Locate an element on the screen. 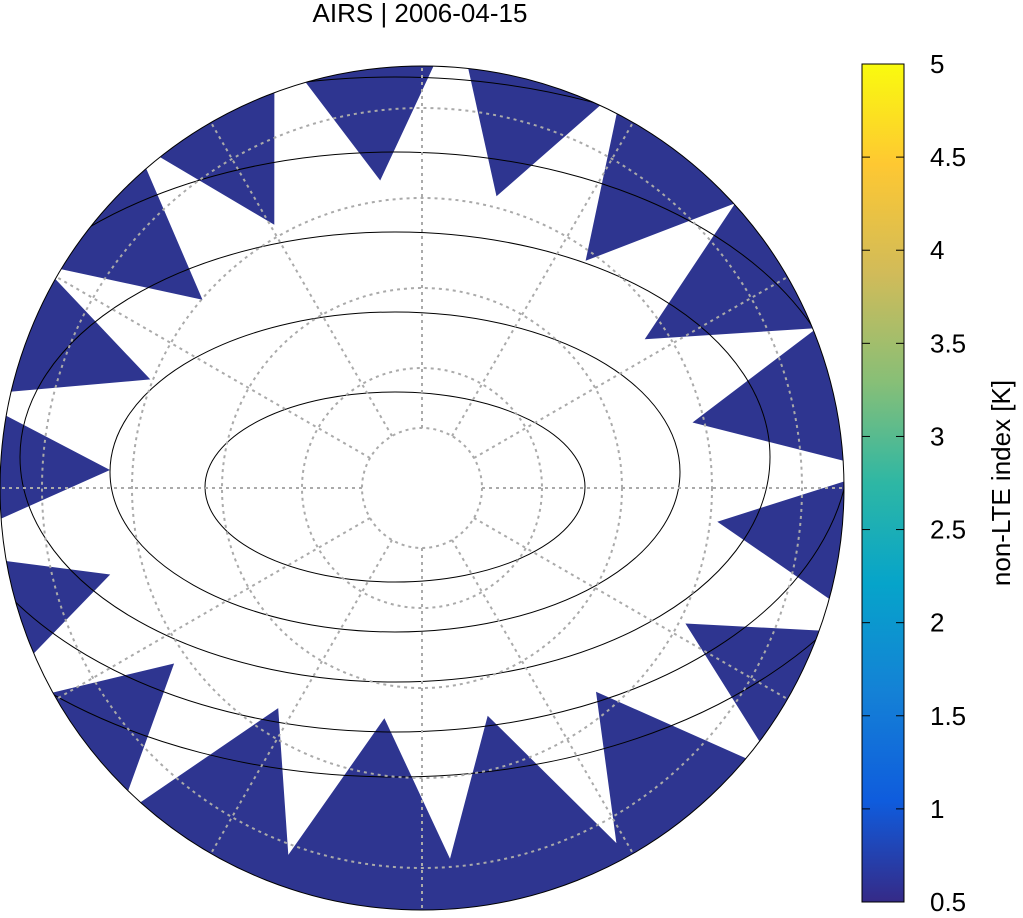  colorbar-tick-label: 0.5 is located at coordinates (948, 900).